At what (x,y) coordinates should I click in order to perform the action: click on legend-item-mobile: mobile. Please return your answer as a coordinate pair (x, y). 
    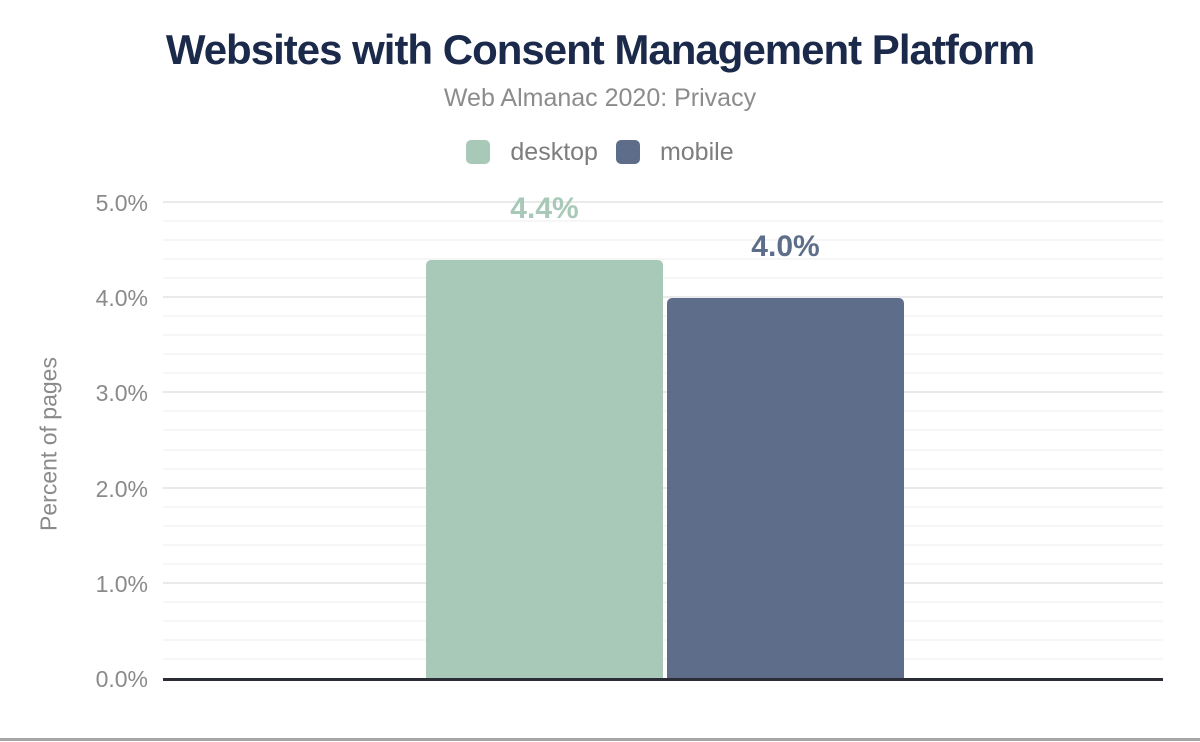
    Looking at the image, I should click on (674, 152).